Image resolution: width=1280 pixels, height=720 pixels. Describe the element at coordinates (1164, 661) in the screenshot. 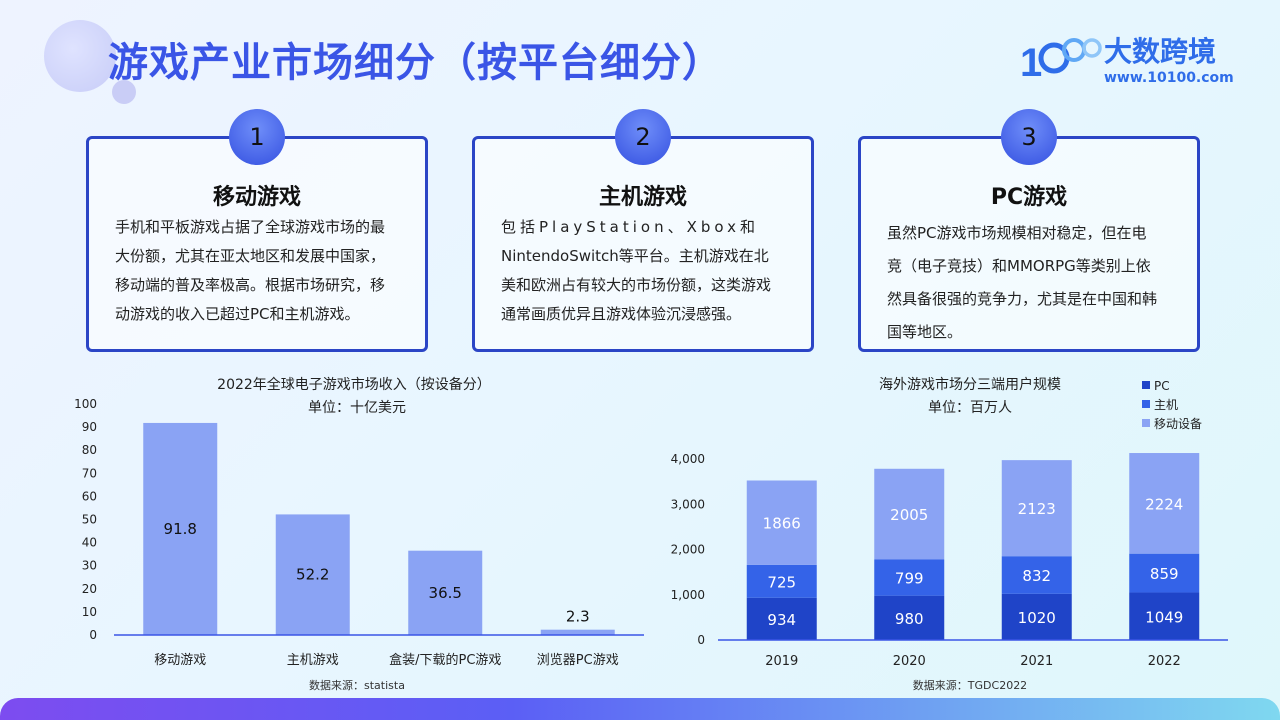

I see `chart2-category-label: 2022` at that location.